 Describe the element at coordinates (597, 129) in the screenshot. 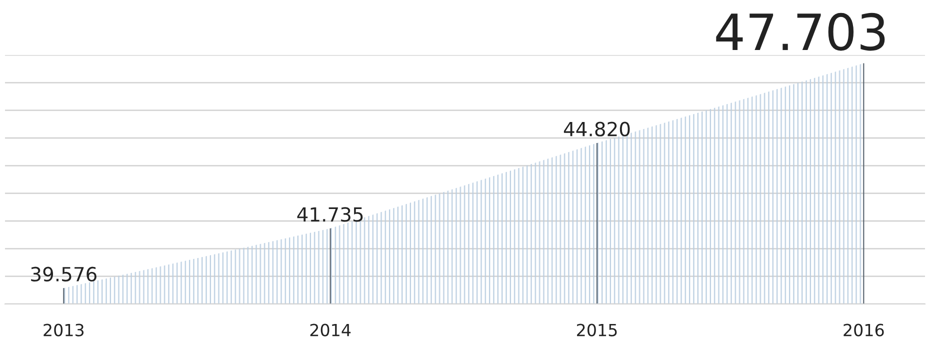

I see `data-label: 44.820` at that location.